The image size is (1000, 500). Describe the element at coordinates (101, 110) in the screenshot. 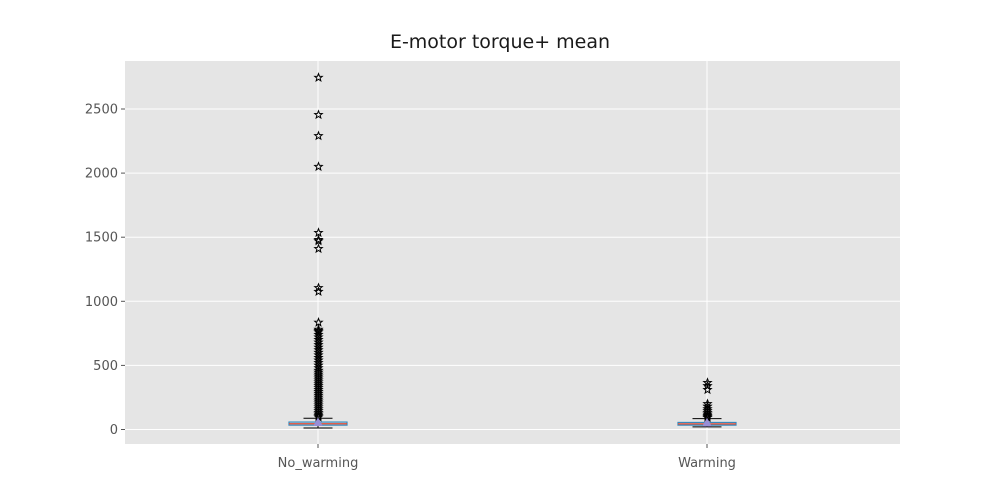

I see `y-tick-label: 2500` at that location.